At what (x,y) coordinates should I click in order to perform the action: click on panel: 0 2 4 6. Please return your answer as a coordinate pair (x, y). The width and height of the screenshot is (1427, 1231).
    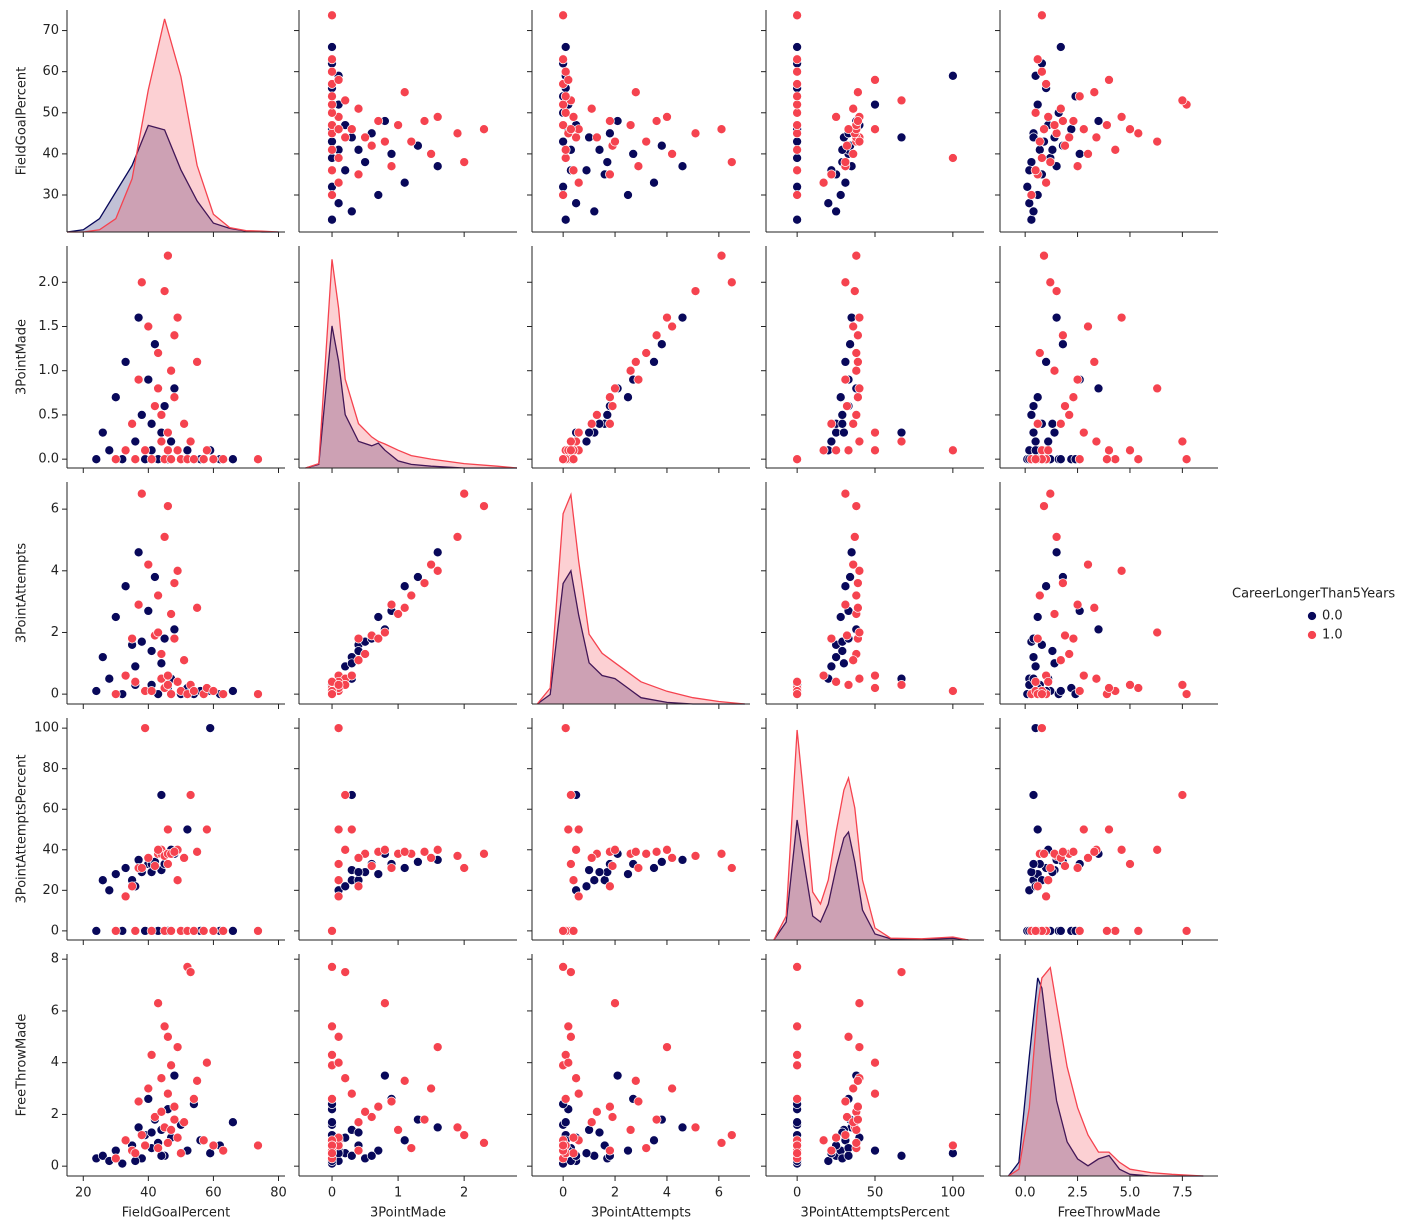
    Looking at the image, I should click on (168, 595).